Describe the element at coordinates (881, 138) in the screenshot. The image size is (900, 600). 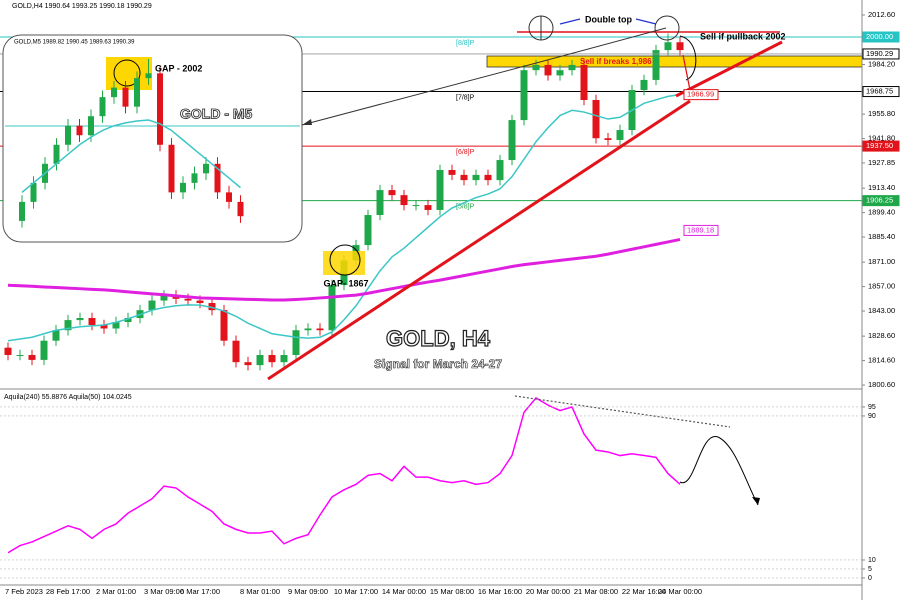
I see `y-tick-label: 1941.80` at that location.